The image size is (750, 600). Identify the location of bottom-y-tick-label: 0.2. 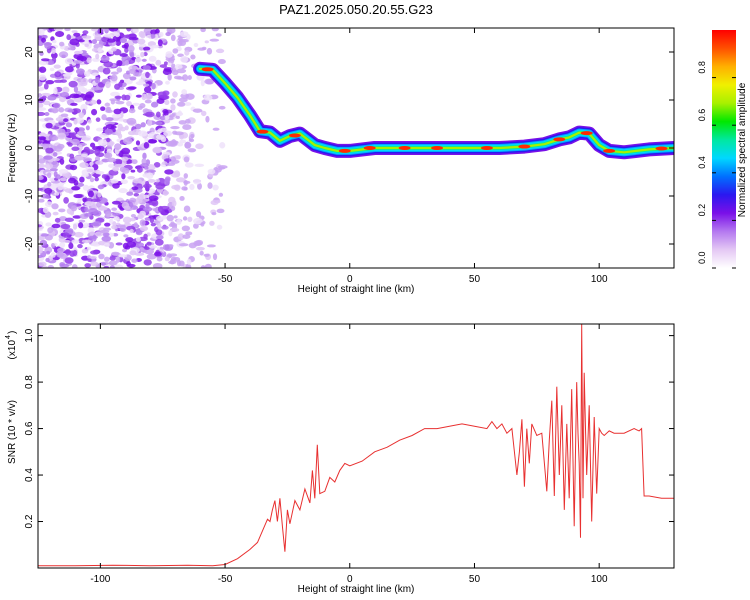
(29, 521).